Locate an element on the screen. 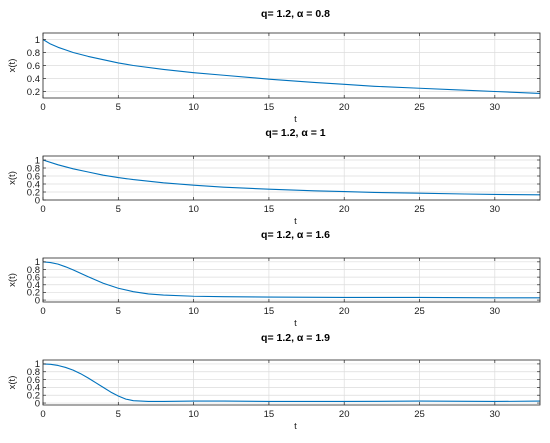  chart-title: q= 1.2, α = 1.9 is located at coordinates (295, 338).